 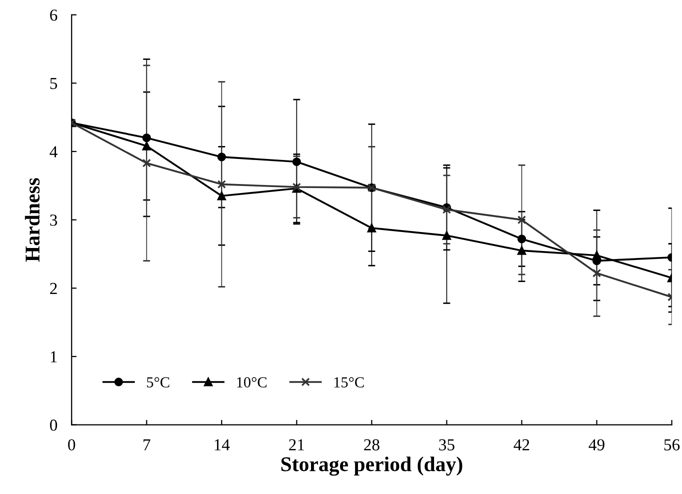 I want to click on x-axis-title: Storage period (day), so click(x=371, y=466).